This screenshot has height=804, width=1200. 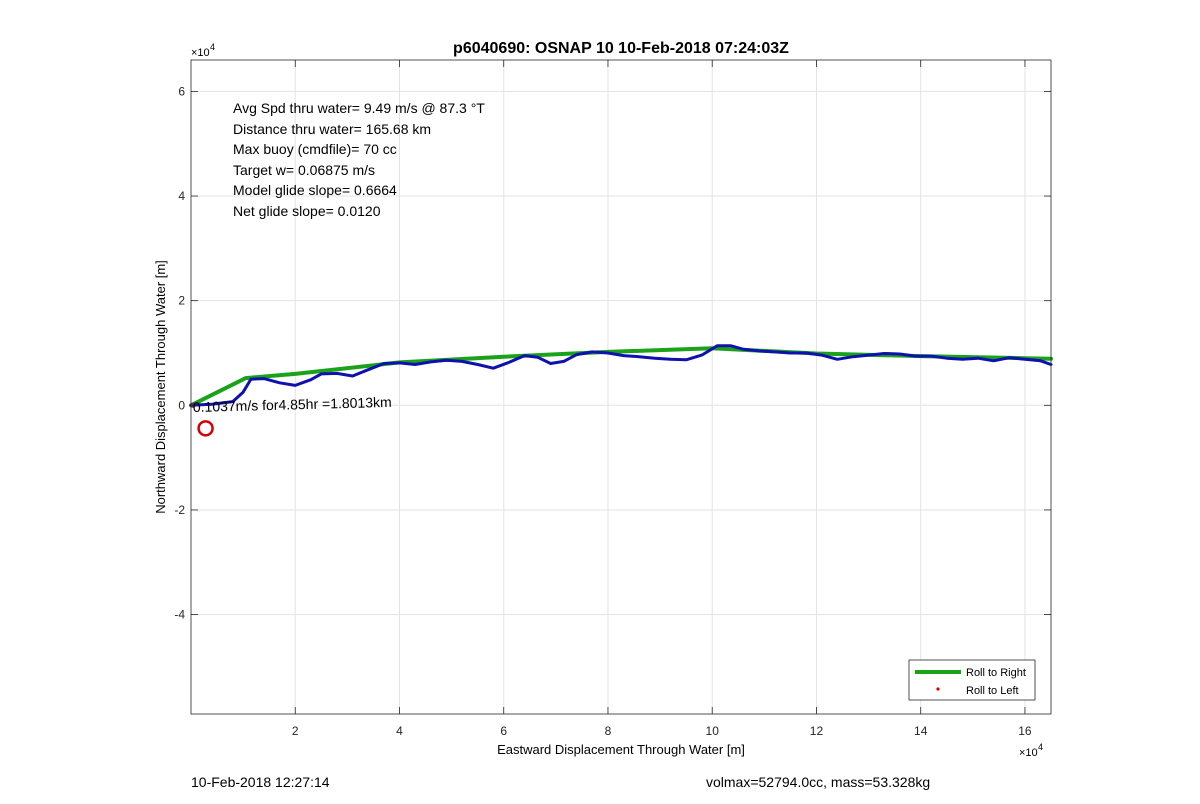 I want to click on legend-label-roll-left: Roll to Left, so click(x=992, y=691).